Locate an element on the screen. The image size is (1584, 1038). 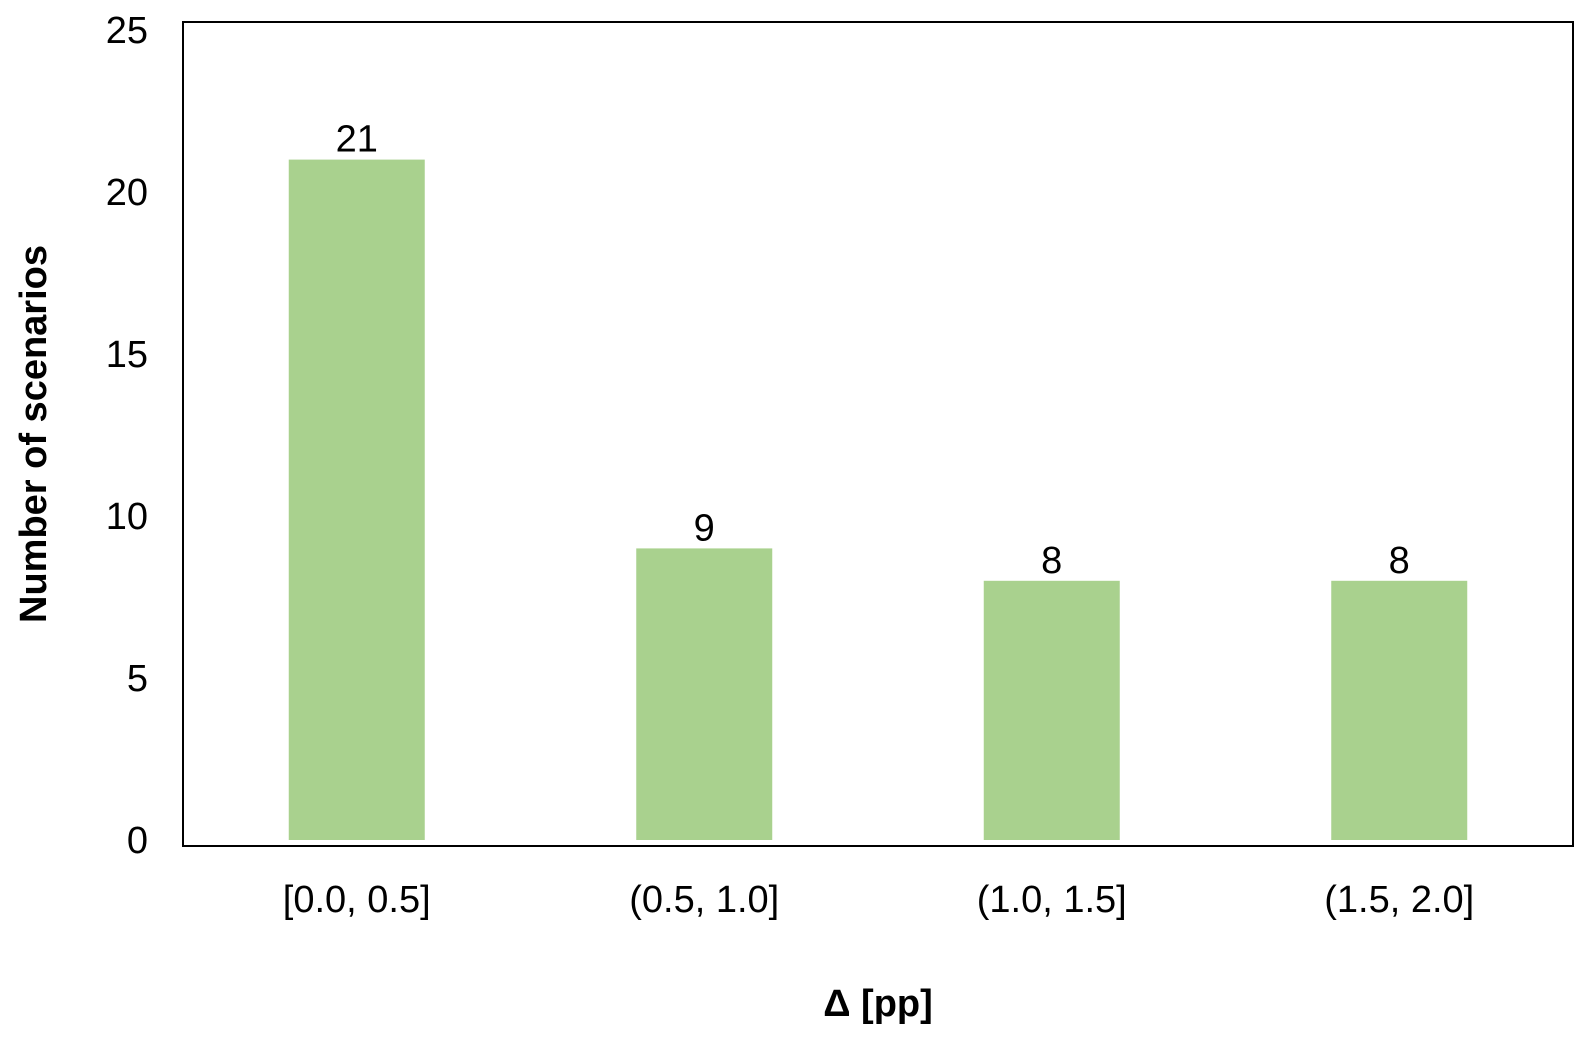
x-tick-label: (1.5, 2.0] is located at coordinates (1399, 900).